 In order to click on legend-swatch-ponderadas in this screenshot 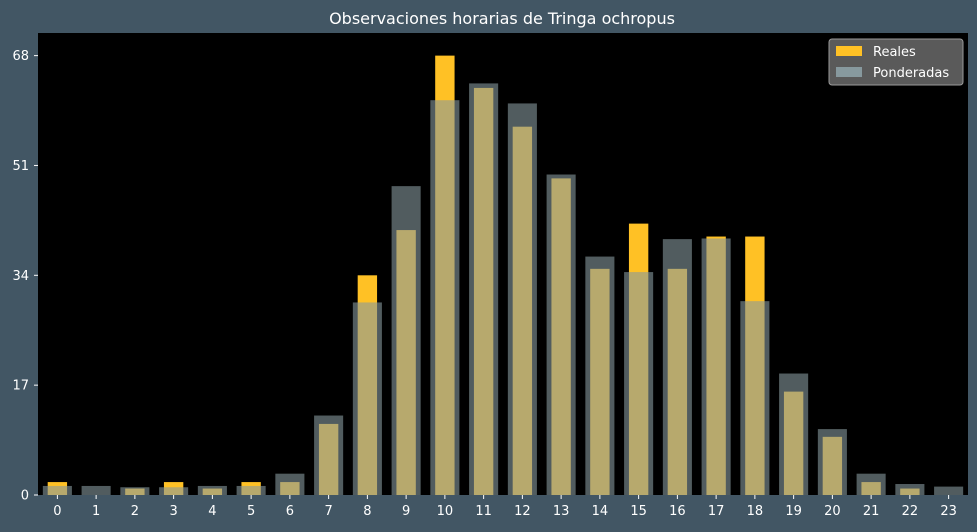, I will do `click(849, 72)`.